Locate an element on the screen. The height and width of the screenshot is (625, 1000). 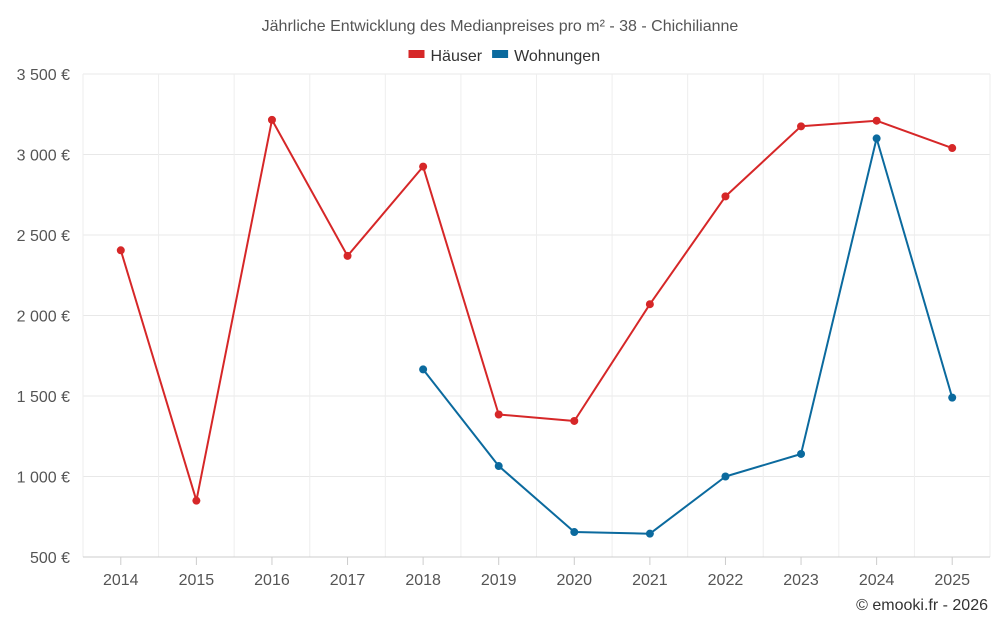
x-tick-label: 2018 is located at coordinates (423, 580).